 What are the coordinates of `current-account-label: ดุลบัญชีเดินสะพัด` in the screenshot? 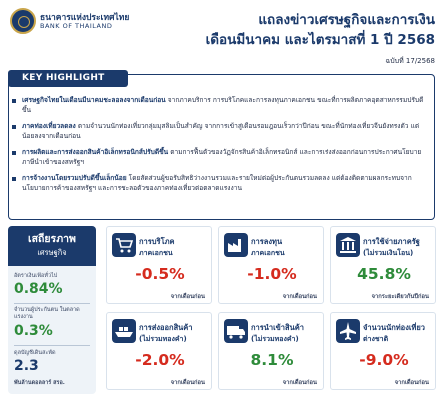 It's located at (35, 353).